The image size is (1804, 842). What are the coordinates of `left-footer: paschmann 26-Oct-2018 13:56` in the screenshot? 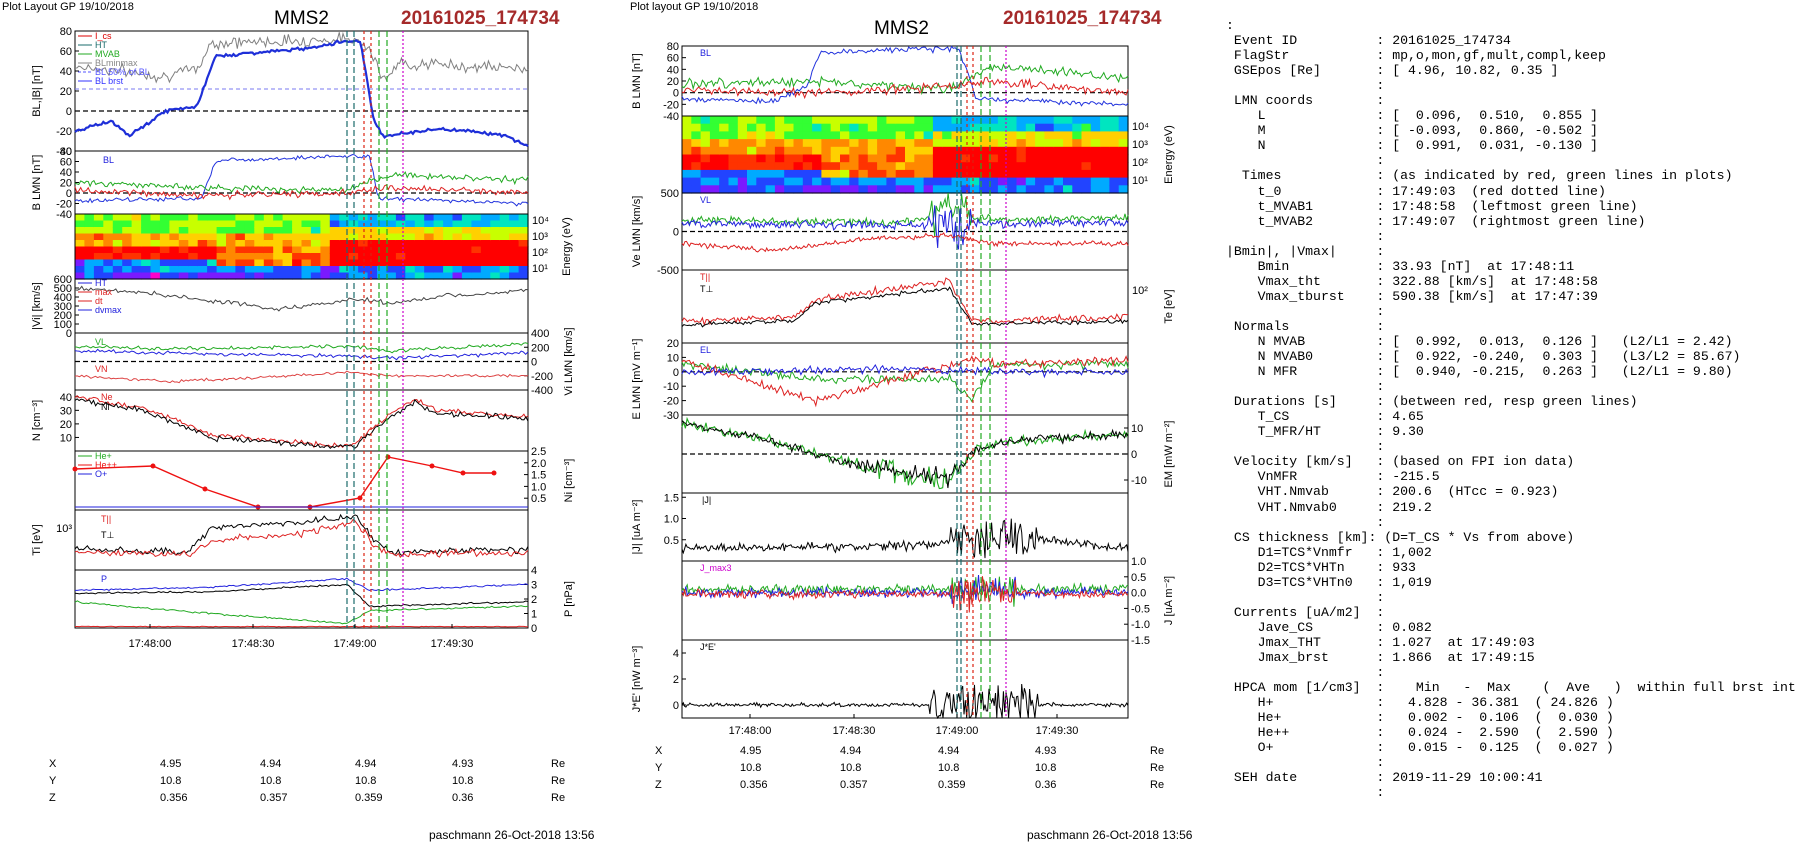 It's located at (512, 835).